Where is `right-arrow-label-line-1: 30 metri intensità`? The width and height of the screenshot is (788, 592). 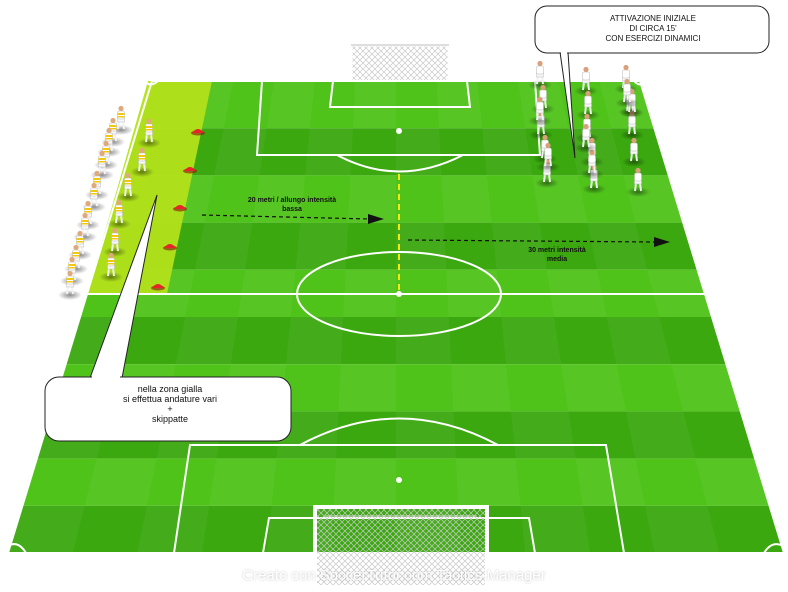
right-arrow-label-line-1: 30 metri intensità is located at coordinates (557, 250).